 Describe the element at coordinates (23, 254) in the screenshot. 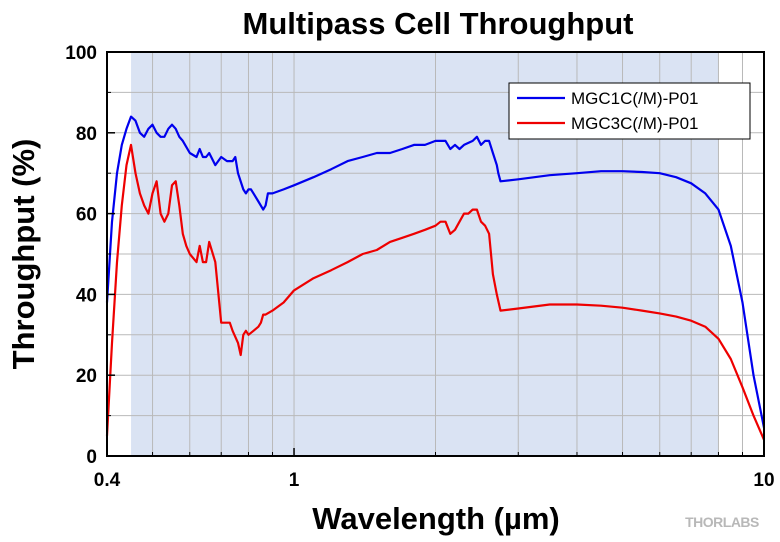

I see `y-axis-title: Throughput (%)` at that location.